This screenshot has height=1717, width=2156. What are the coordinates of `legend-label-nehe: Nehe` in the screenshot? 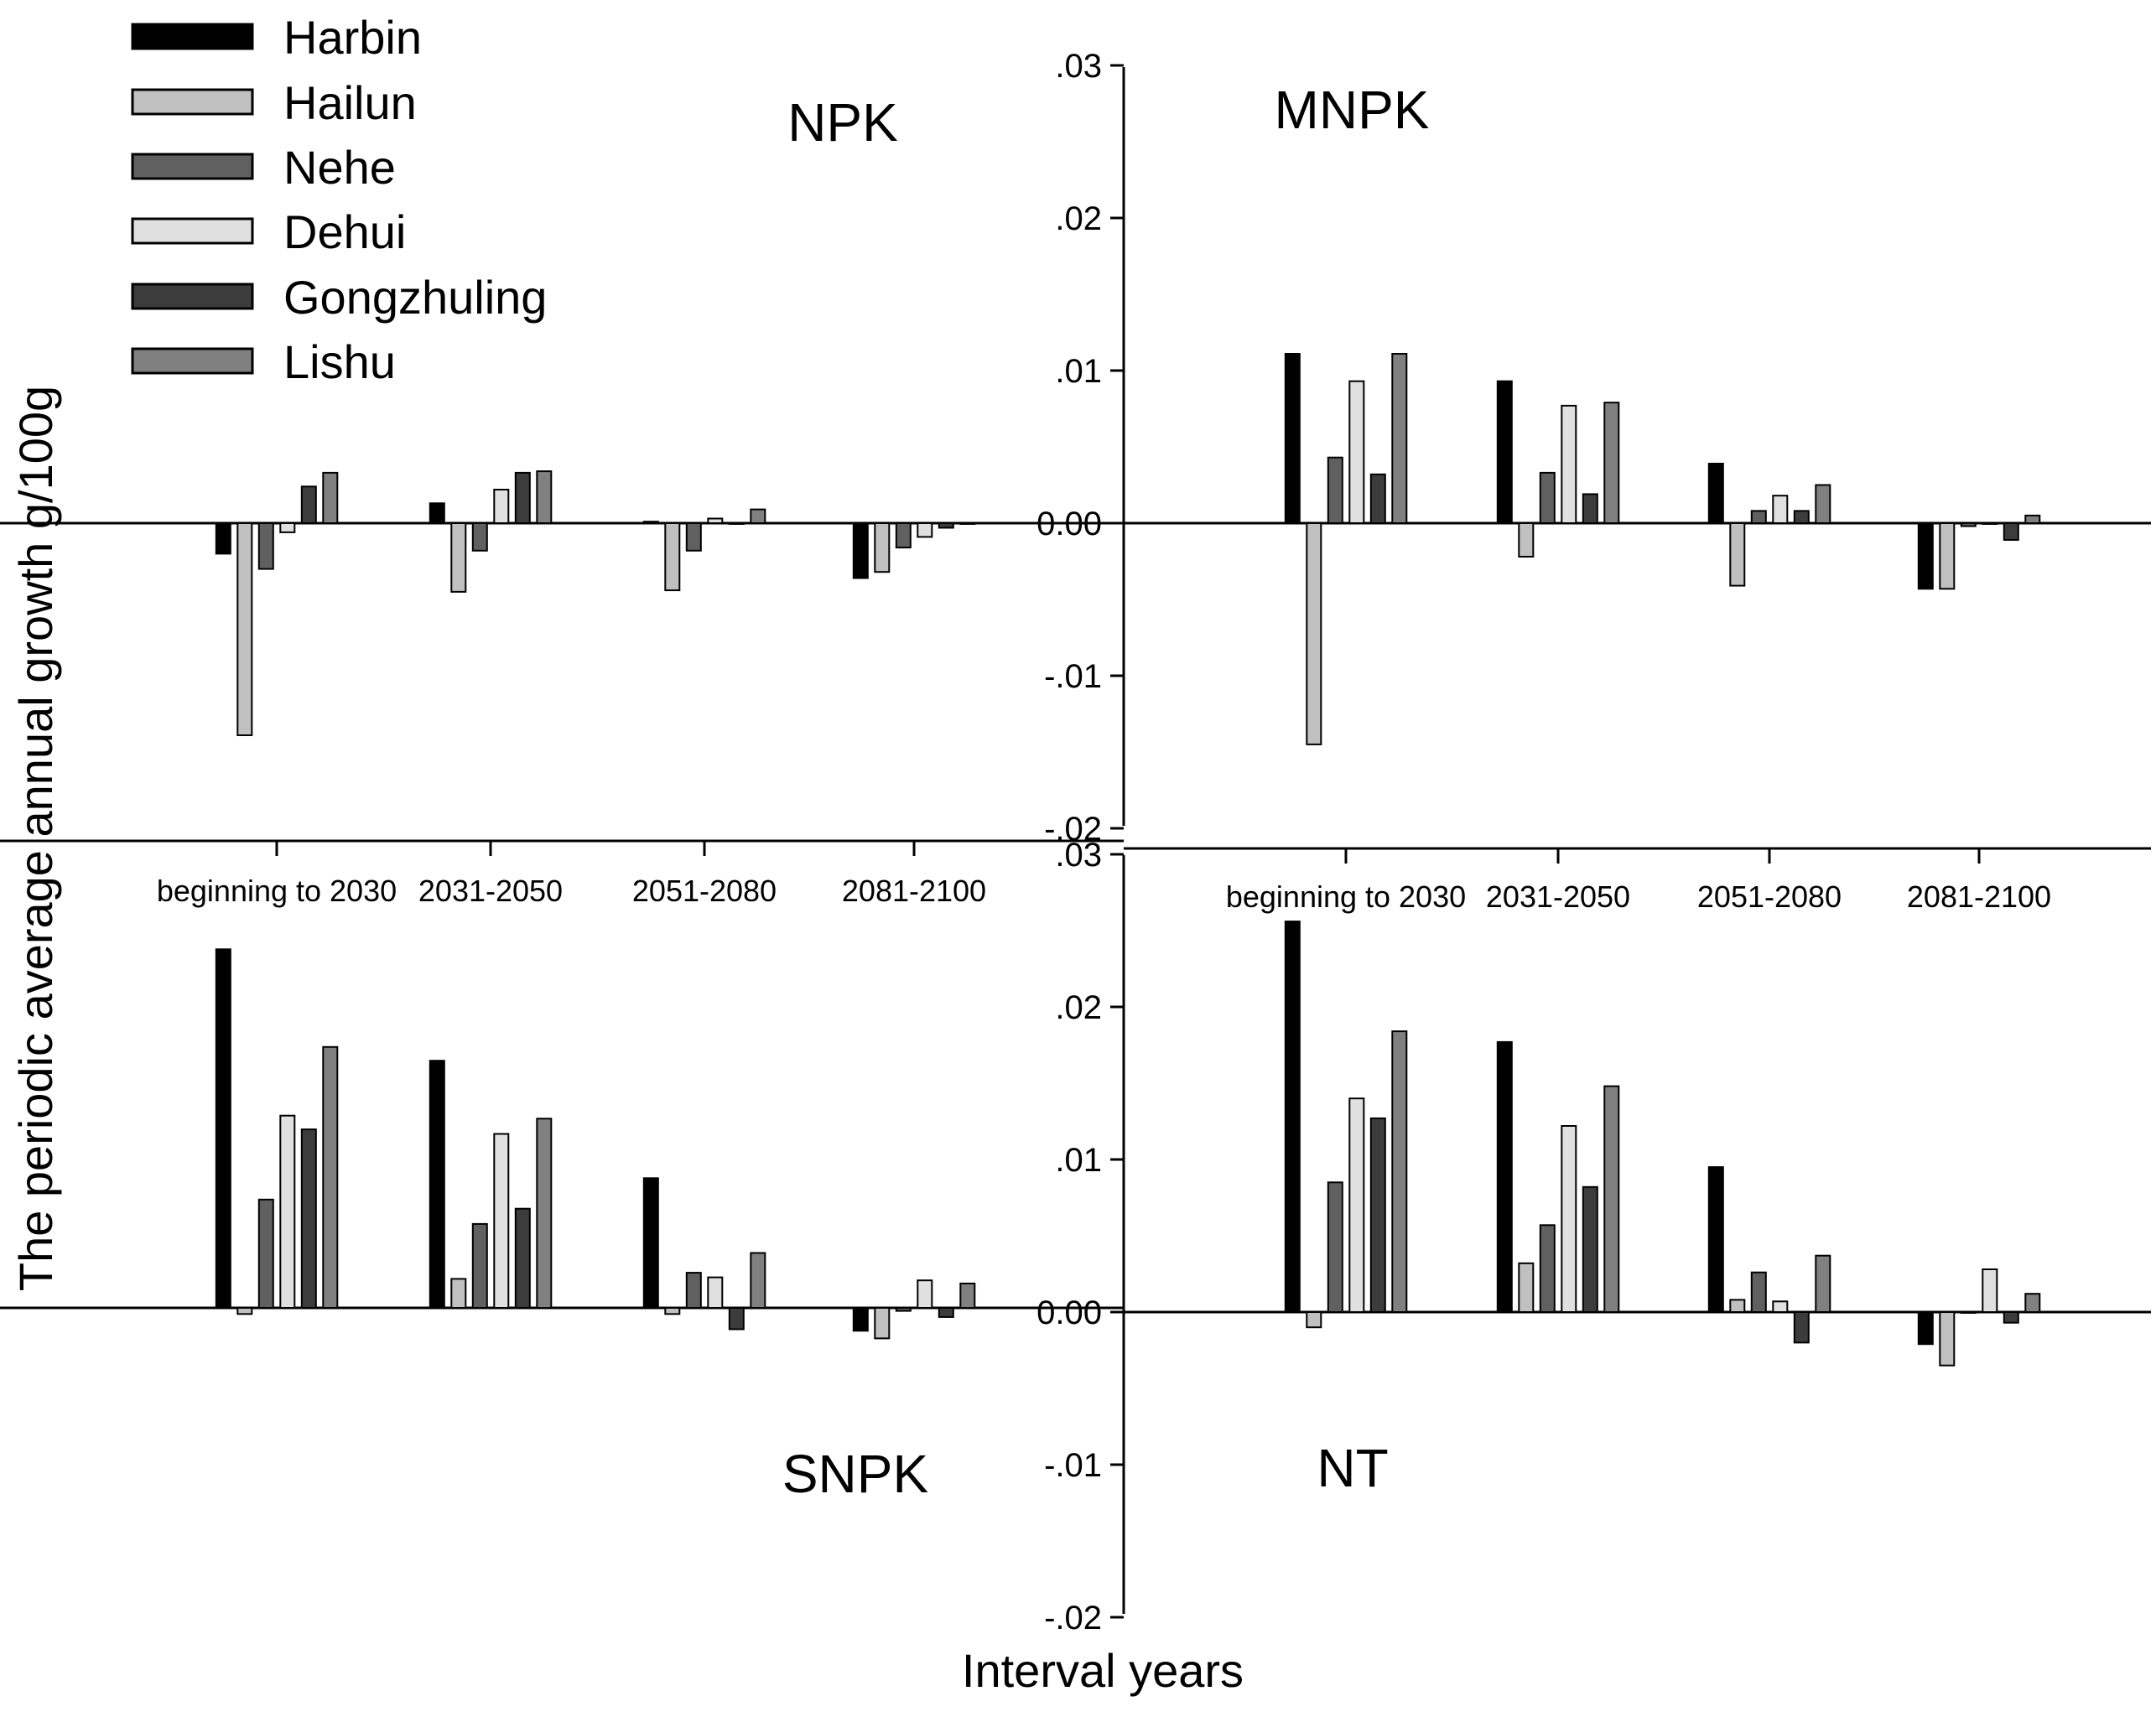 It's located at (339, 167).